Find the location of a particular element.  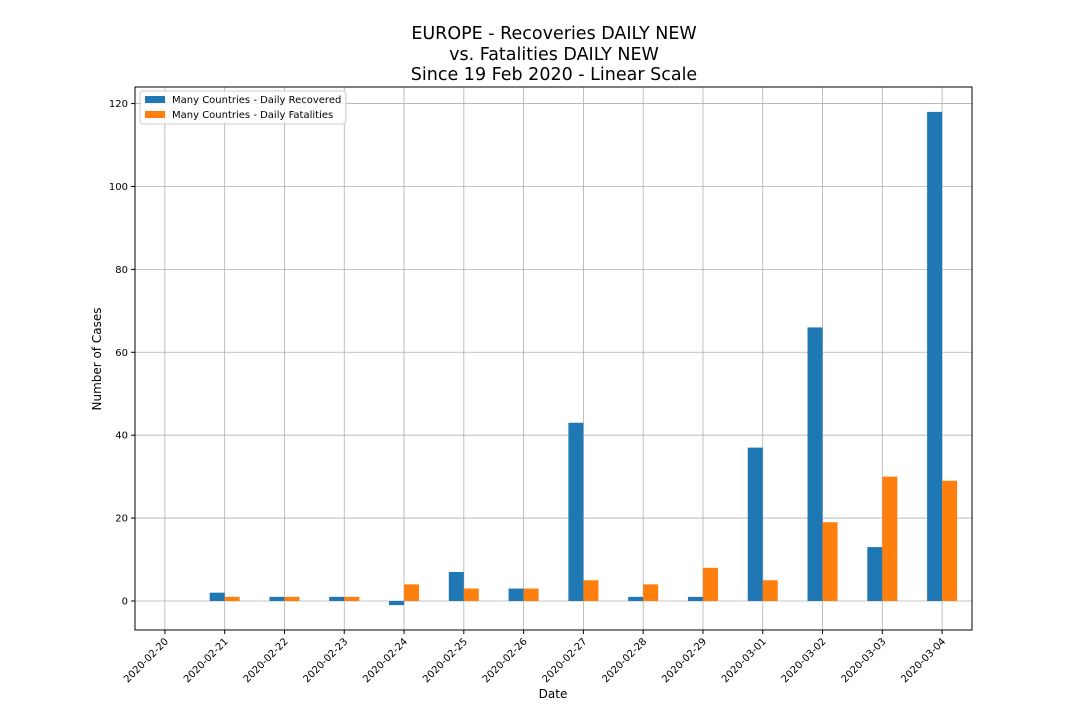

x-tick-label: 2020-02-22 is located at coordinates (266, 660).